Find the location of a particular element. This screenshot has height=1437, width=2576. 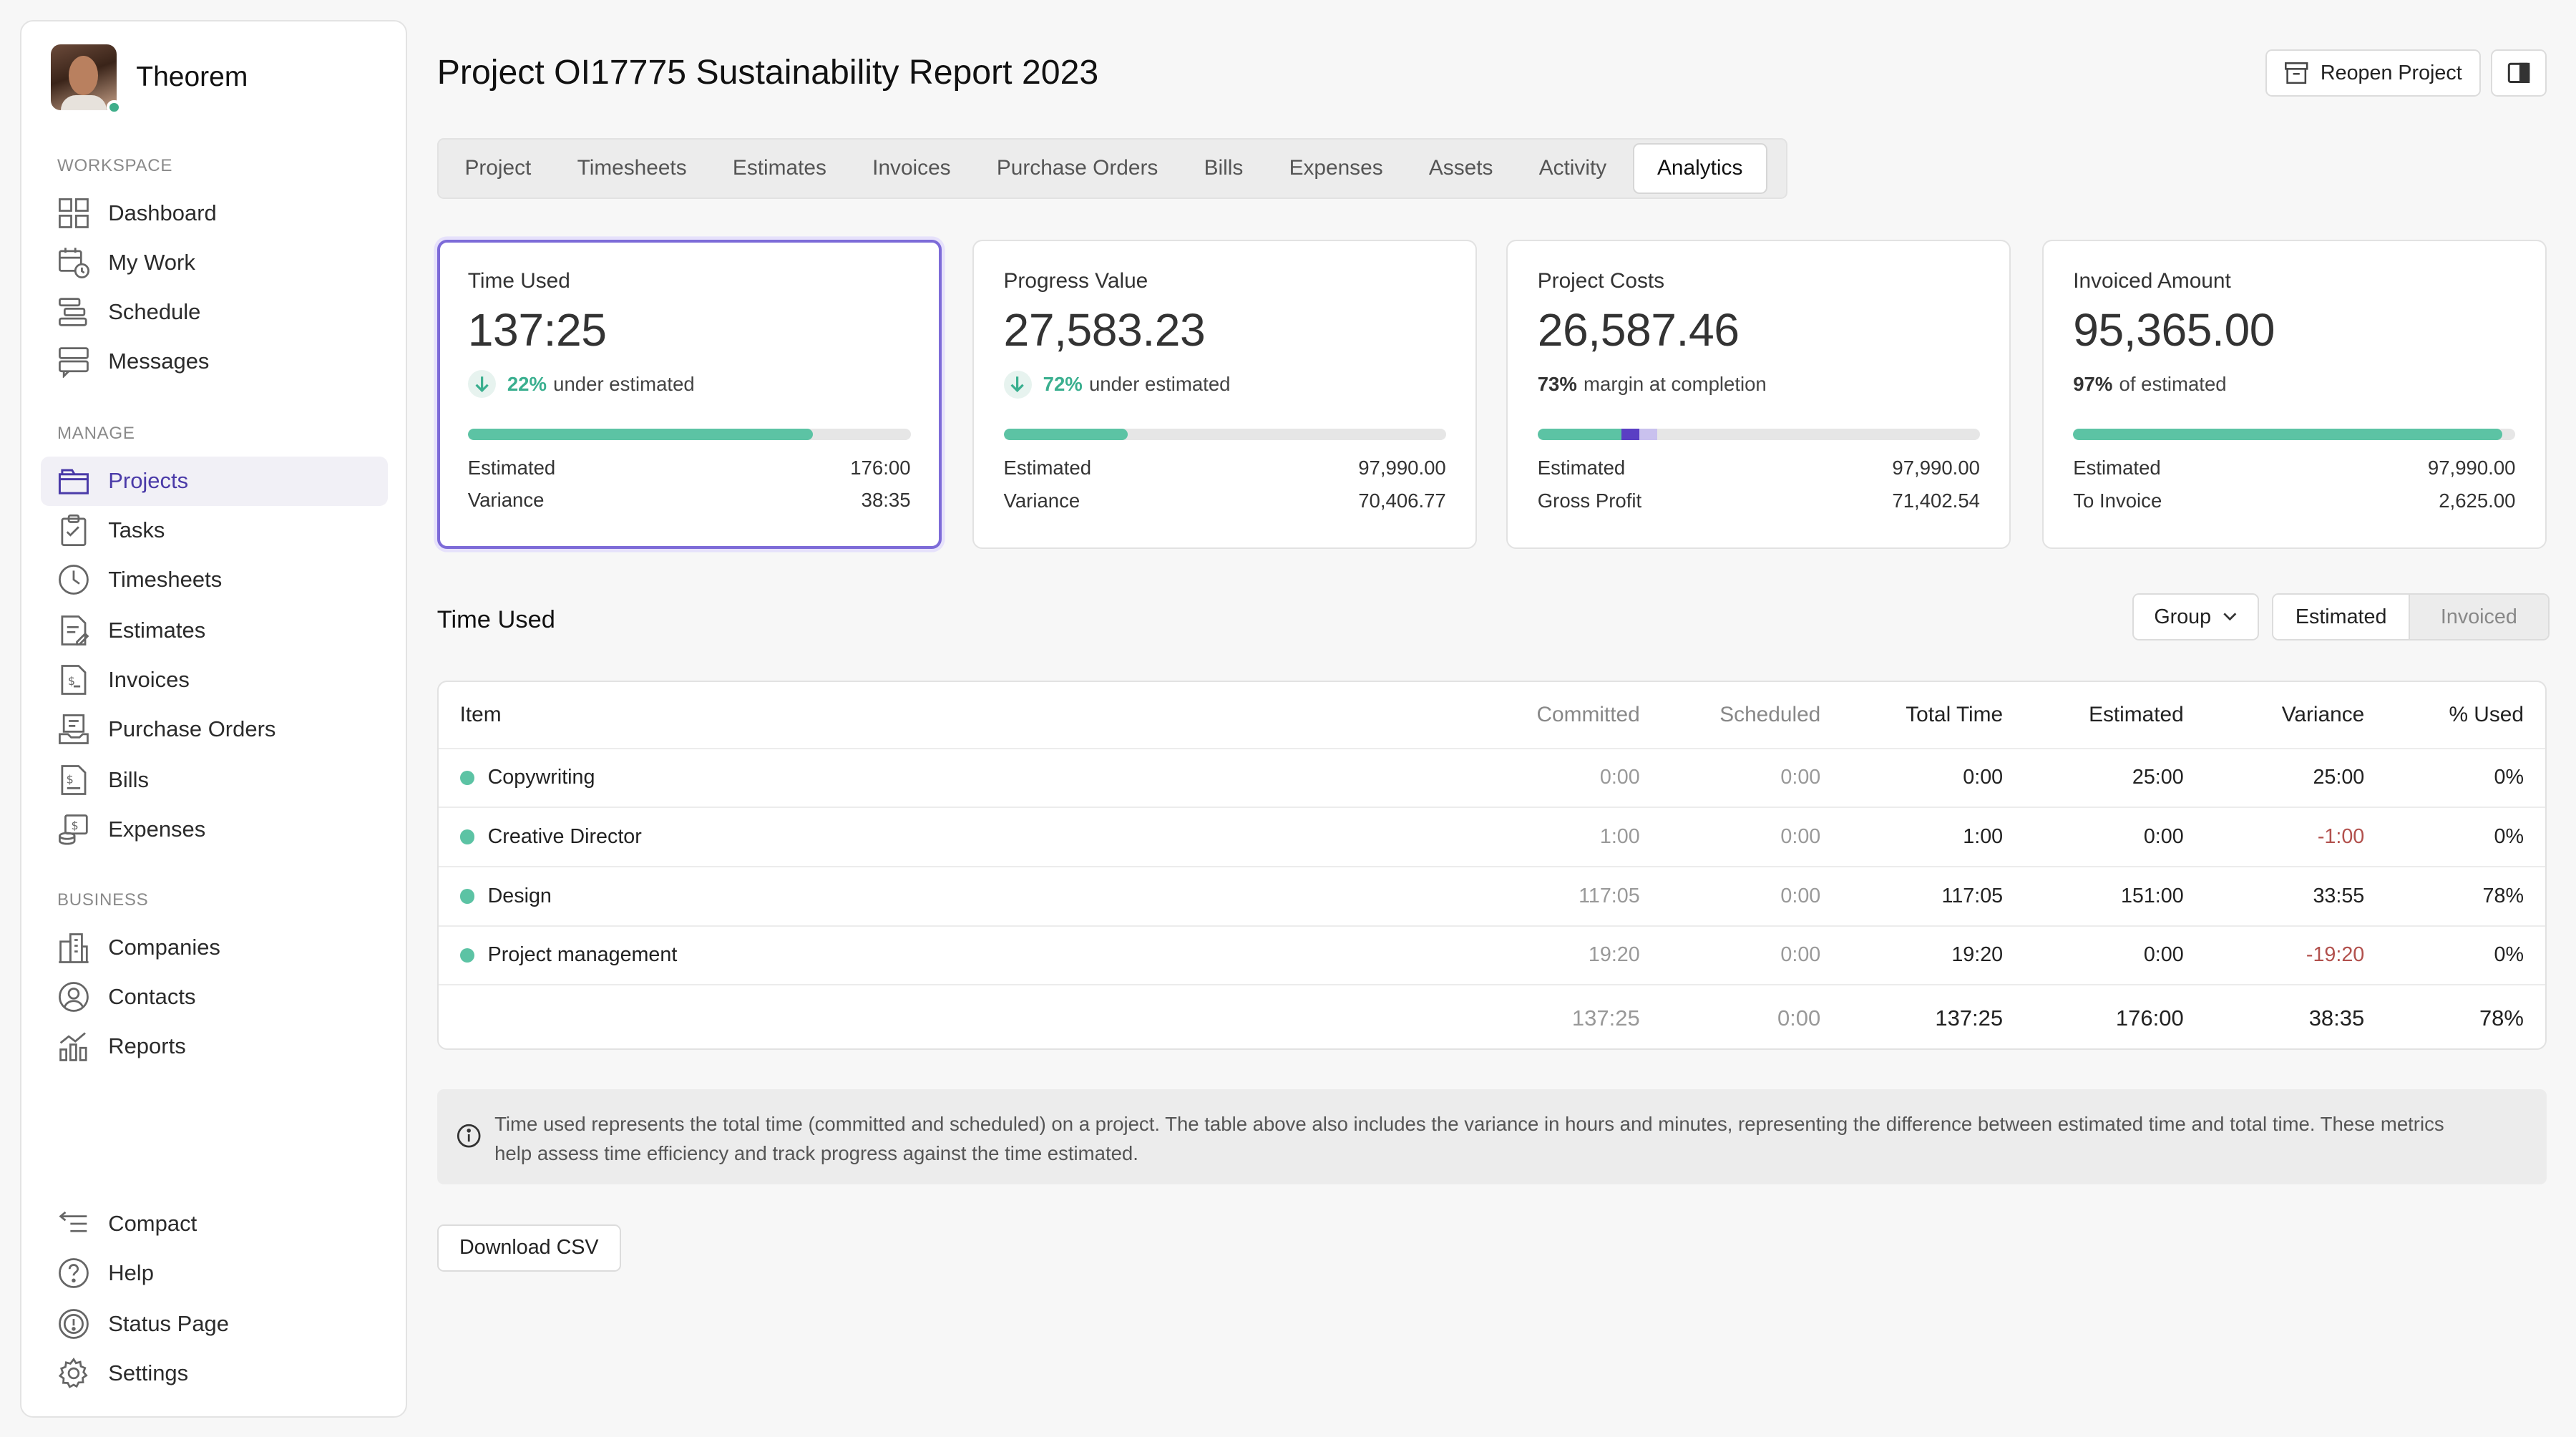

sidebar-item-label: Help is located at coordinates (131, 1273).